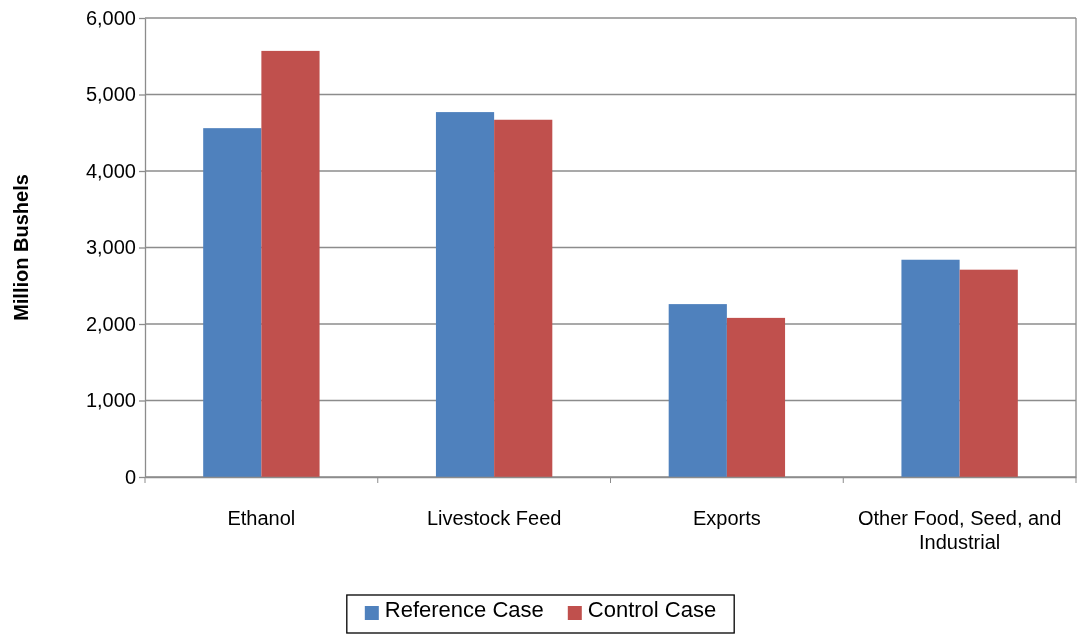 The image size is (1084, 636). What do you see at coordinates (21, 247) in the screenshot?
I see `y-axis-title: Million Bushels` at bounding box center [21, 247].